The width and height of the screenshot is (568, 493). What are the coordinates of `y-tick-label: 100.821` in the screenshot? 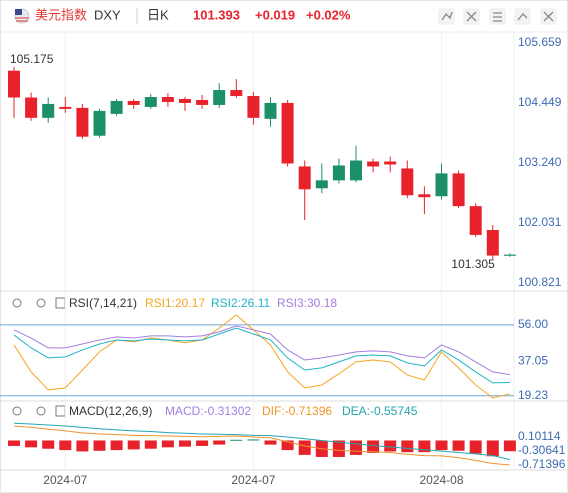 It's located at (540, 282).